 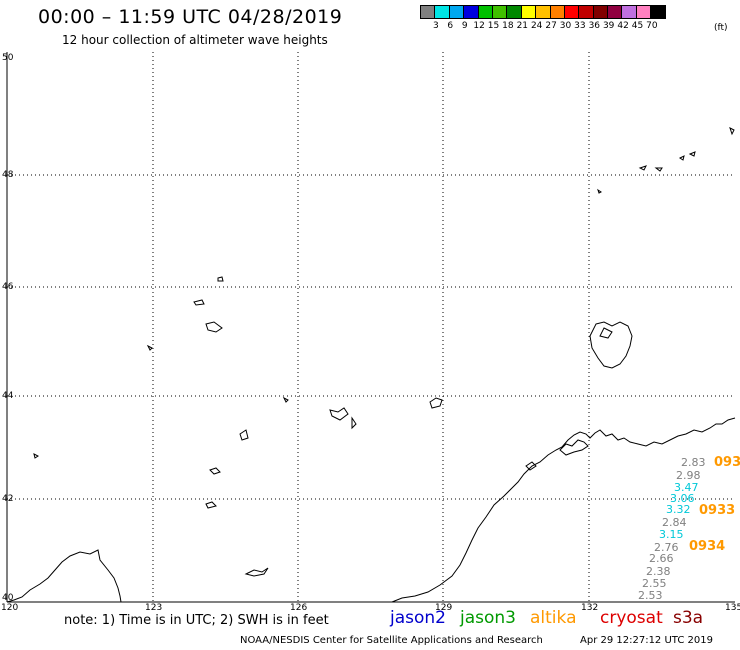 What do you see at coordinates (436, 26) in the screenshot?
I see `legend-label: 3` at bounding box center [436, 26].